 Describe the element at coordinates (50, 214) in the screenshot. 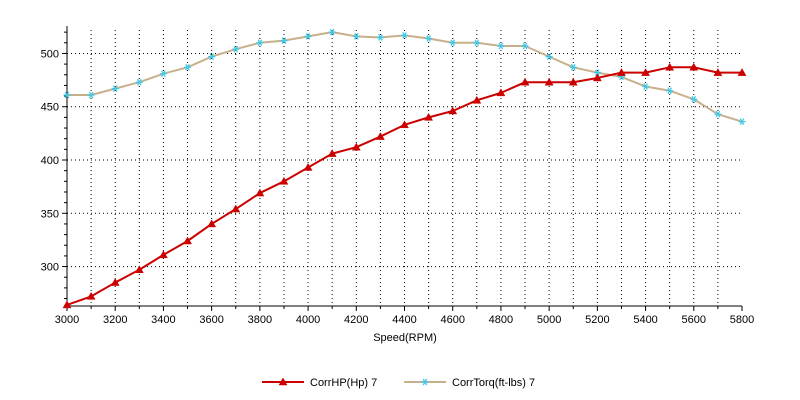

I see `y-tick-label: 350` at that location.